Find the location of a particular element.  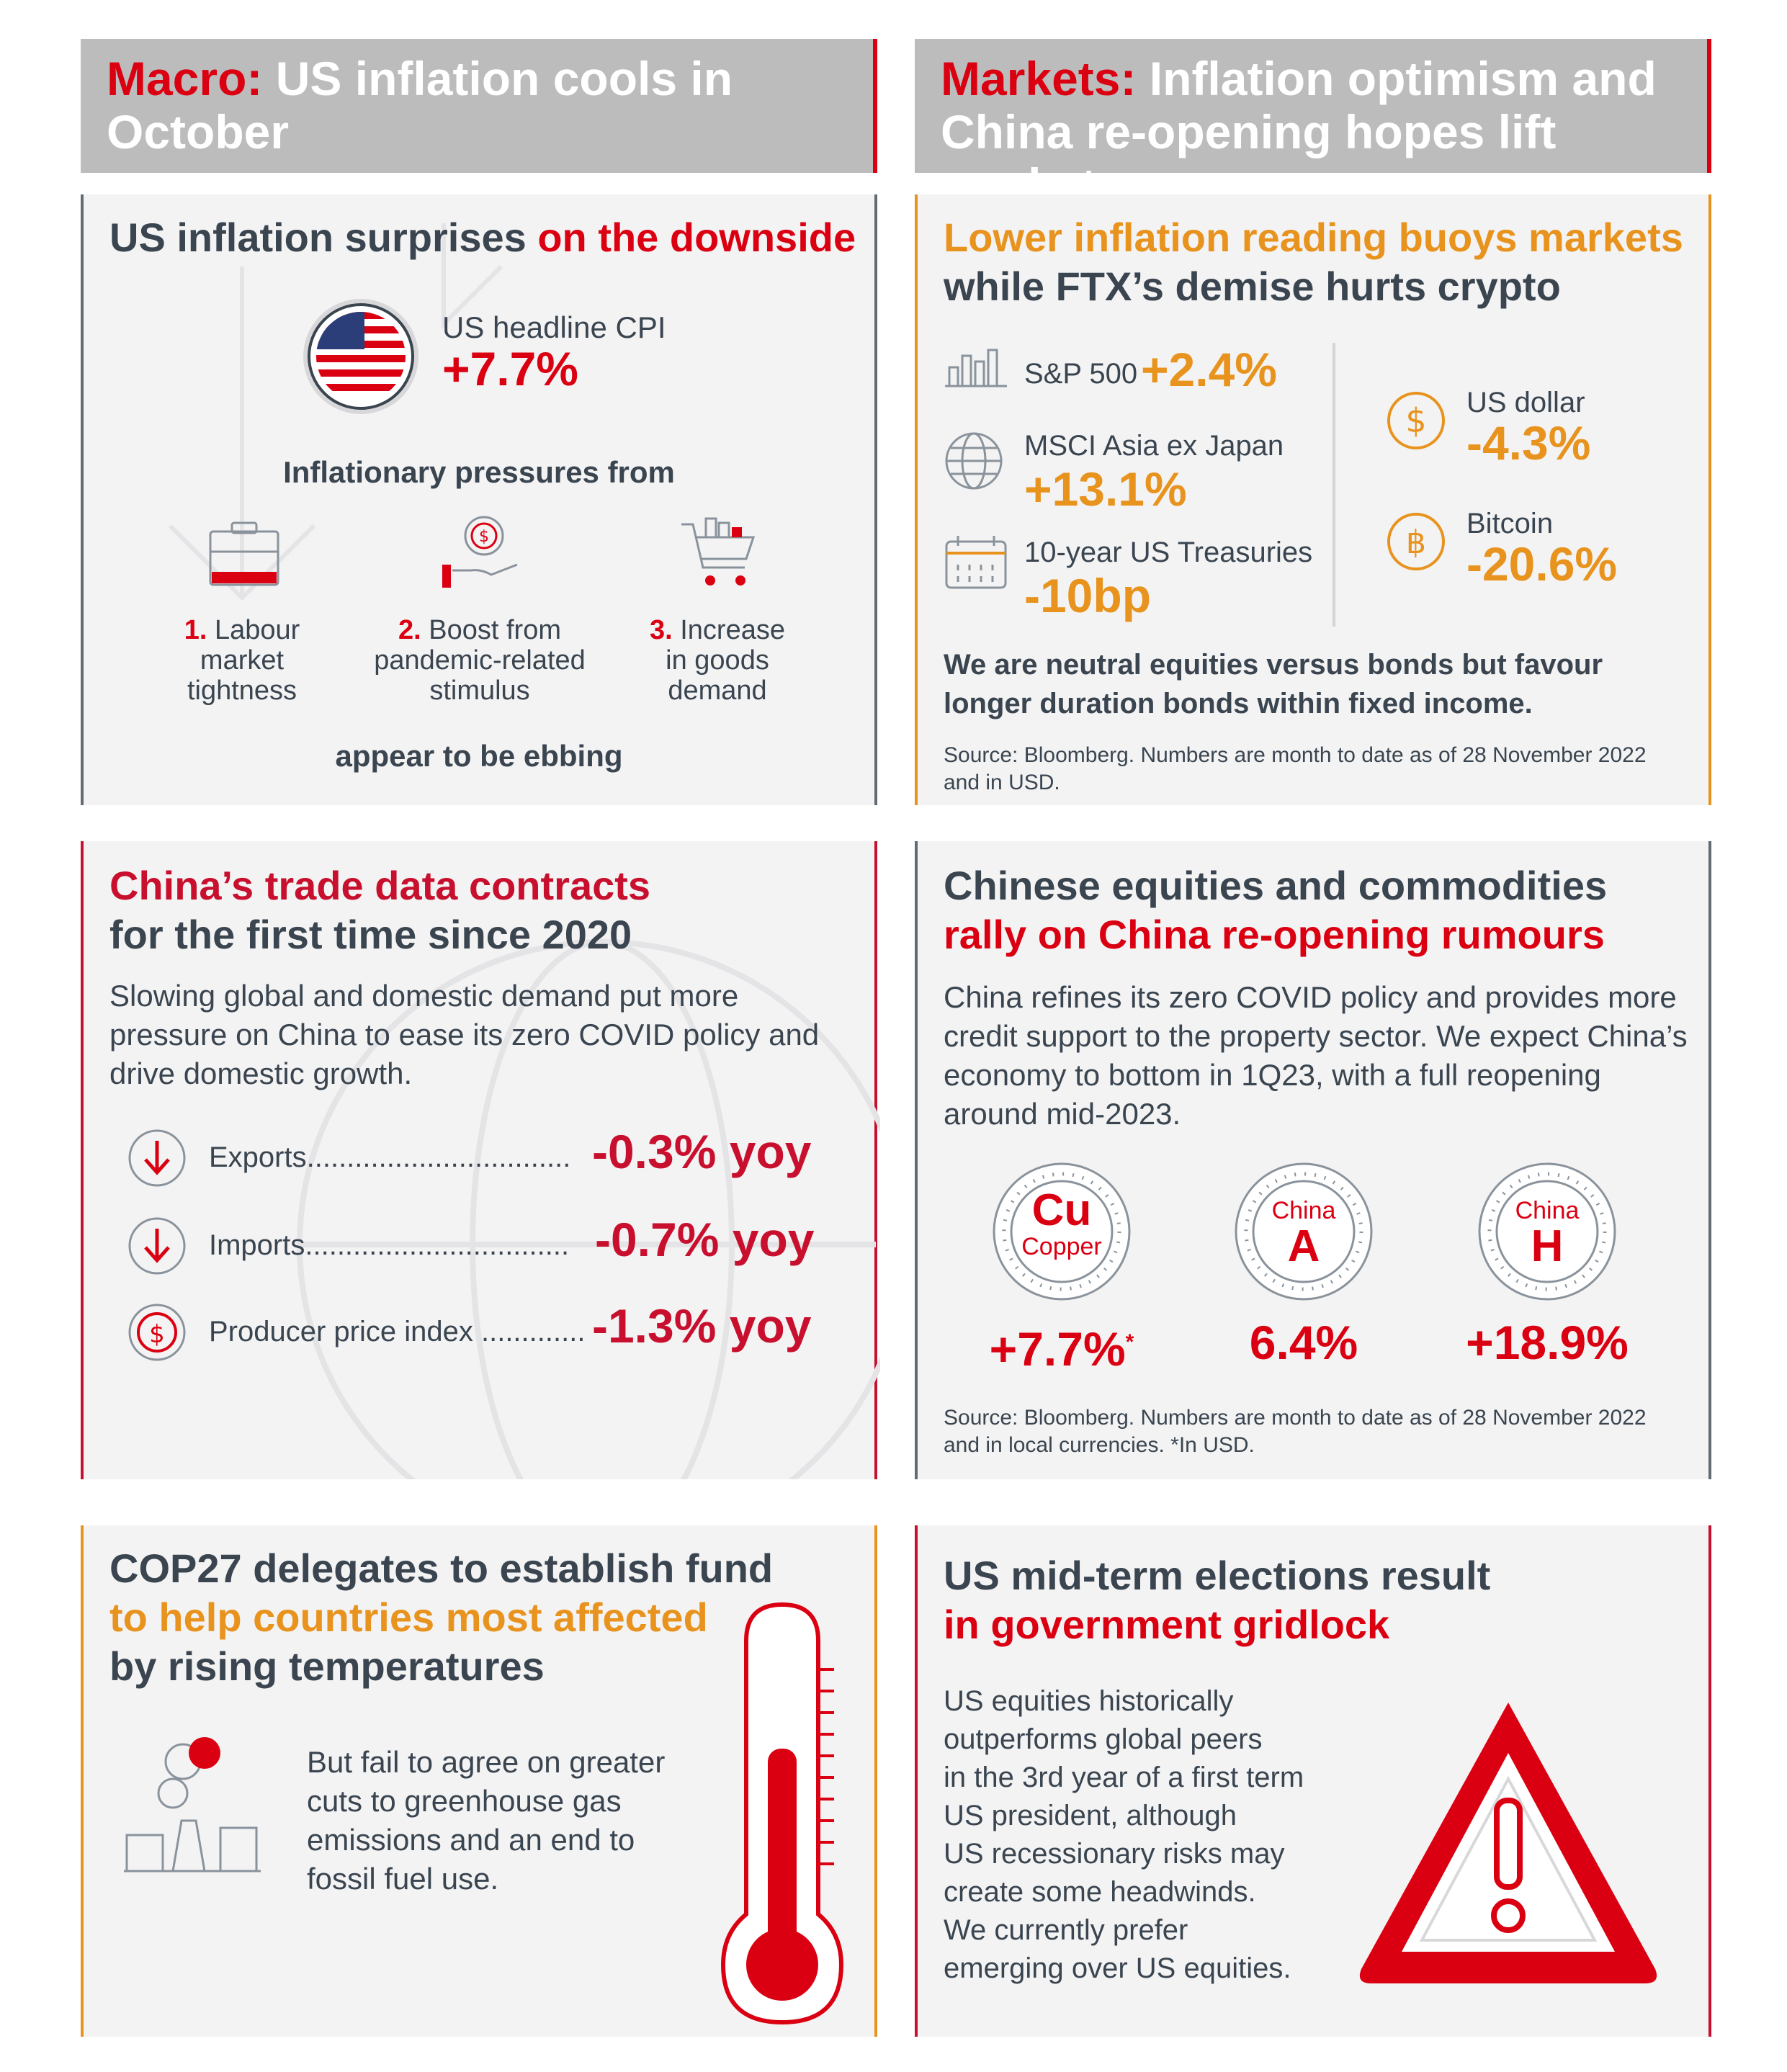

sp500-value: +2.4% is located at coordinates (1209, 369).